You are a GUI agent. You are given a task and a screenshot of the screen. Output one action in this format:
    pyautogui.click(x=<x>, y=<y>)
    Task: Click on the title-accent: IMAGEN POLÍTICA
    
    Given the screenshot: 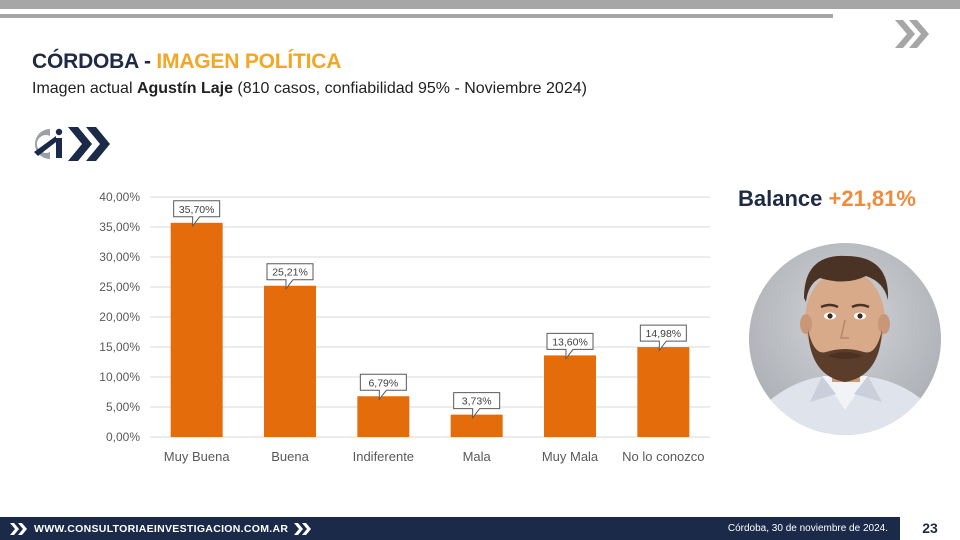 What is the action you would take?
    pyautogui.click(x=249, y=61)
    